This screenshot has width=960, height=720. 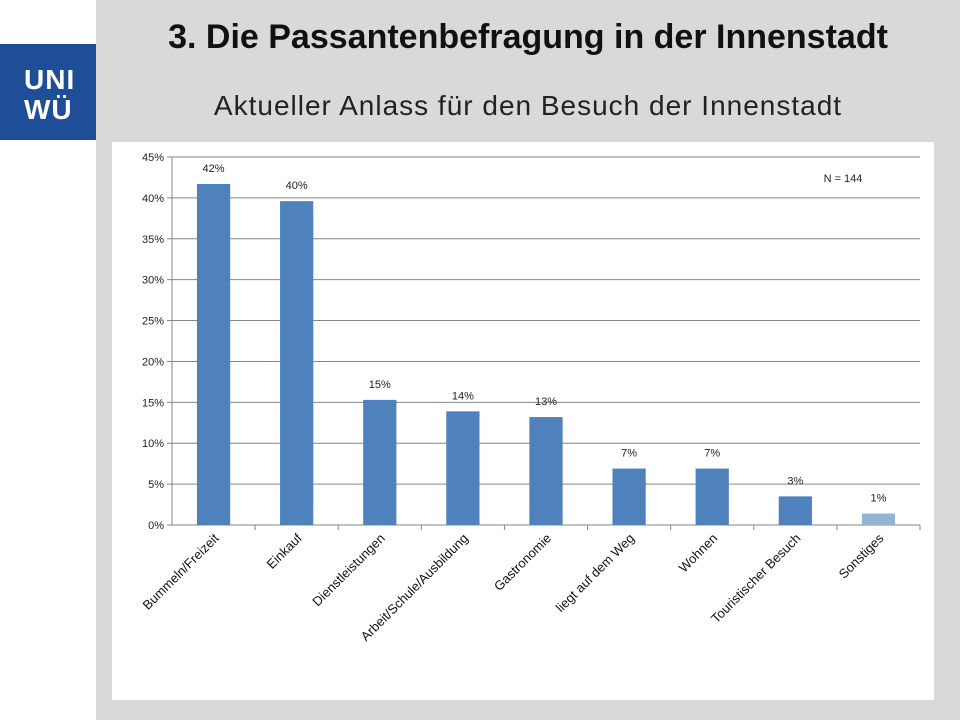 What do you see at coordinates (861, 555) in the screenshot?
I see `category-label: Sonstiges` at bounding box center [861, 555].